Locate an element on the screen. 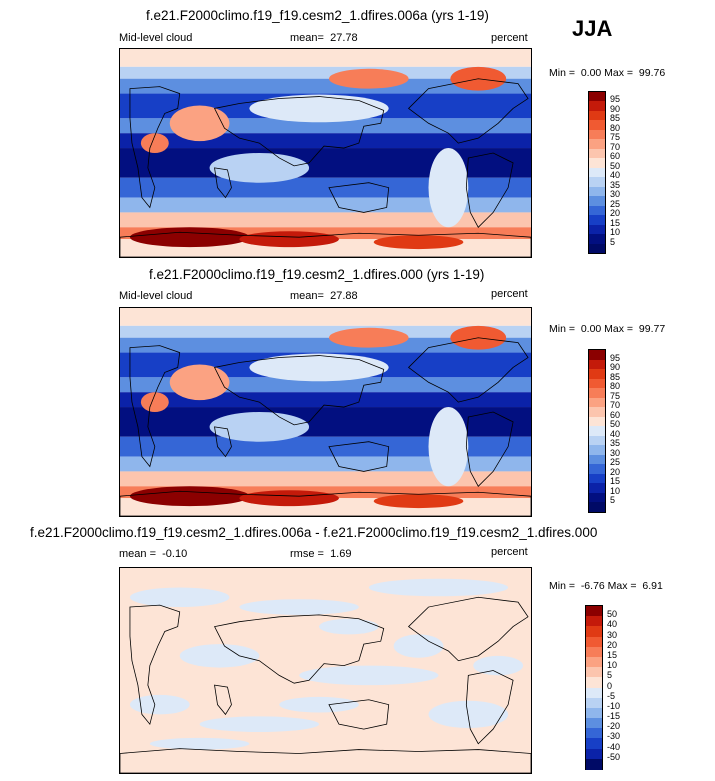 This screenshot has width=715, height=781. panel-2-colorbar-tick-label: 25 is located at coordinates (615, 462).